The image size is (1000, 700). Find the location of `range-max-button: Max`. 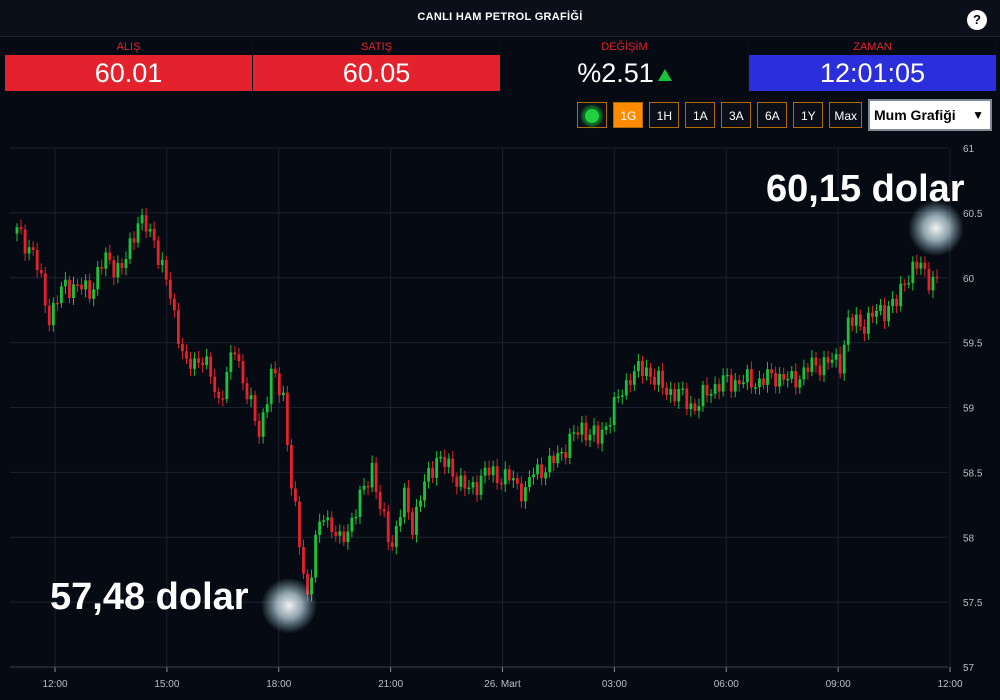

range-max-button: Max is located at coordinates (845, 115).